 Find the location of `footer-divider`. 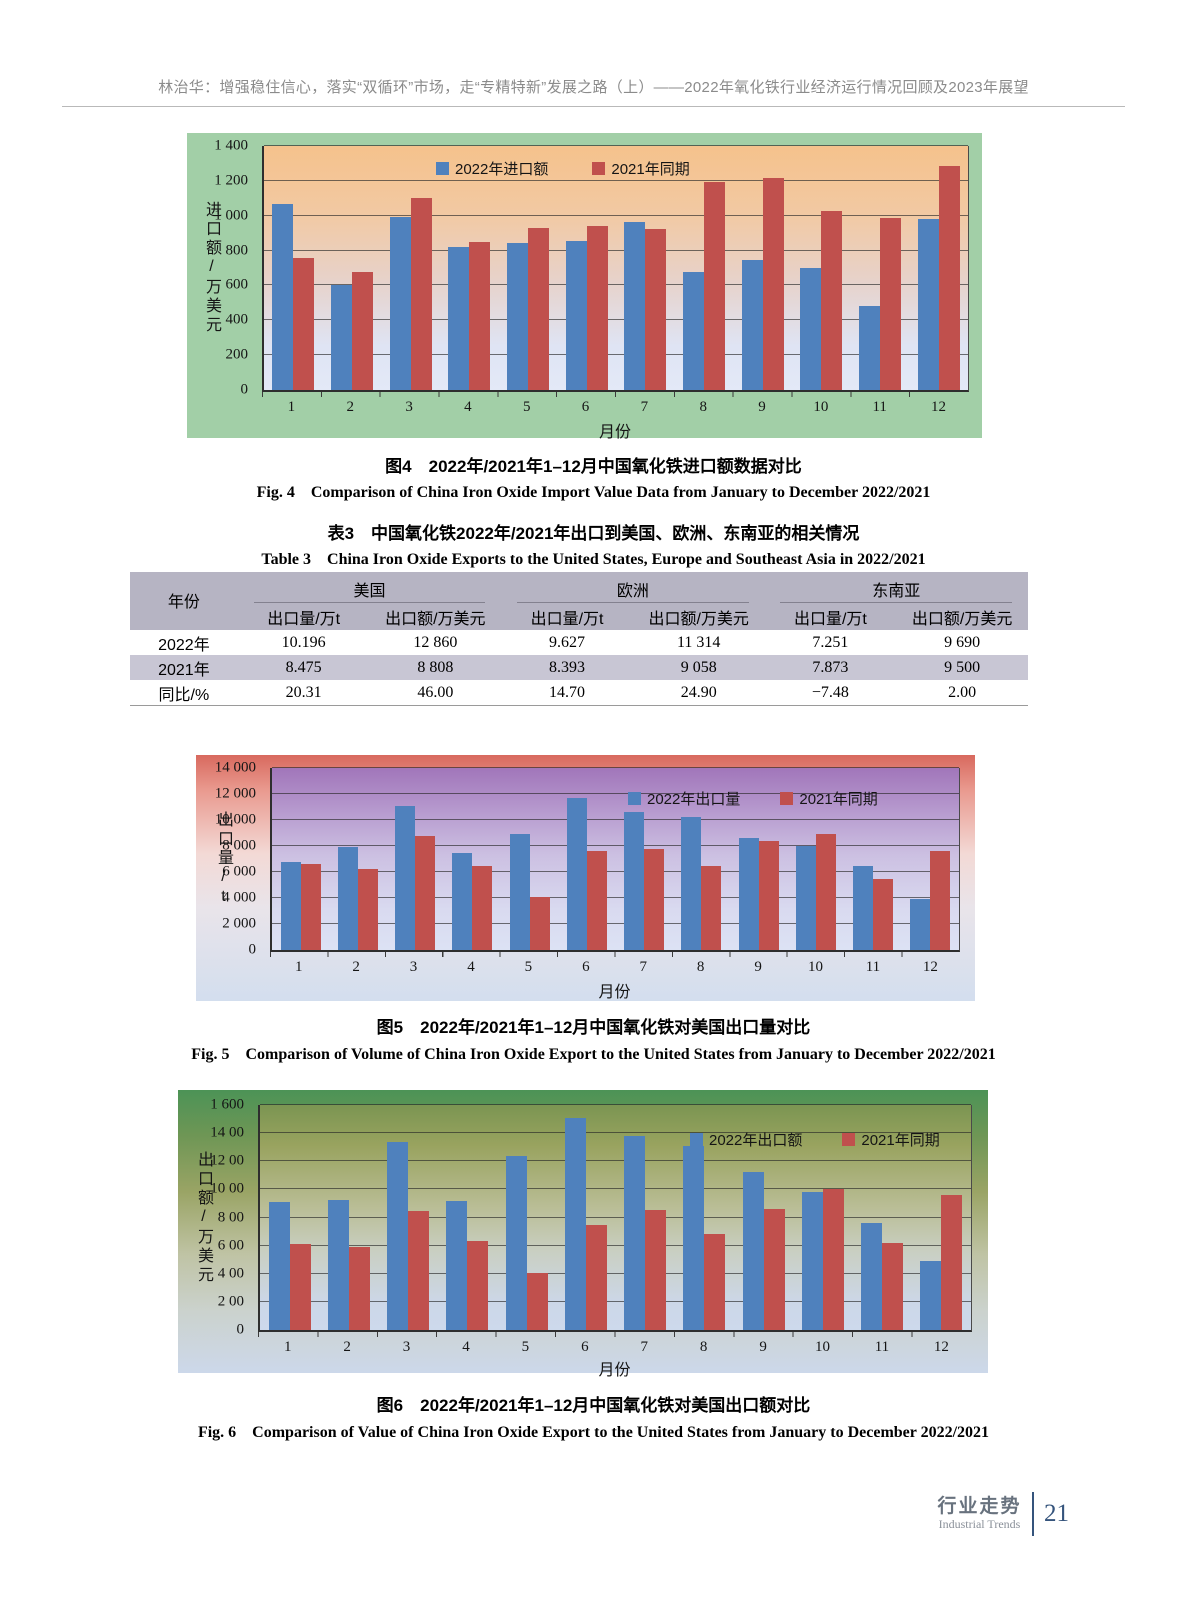

footer-divider is located at coordinates (1032, 1514).